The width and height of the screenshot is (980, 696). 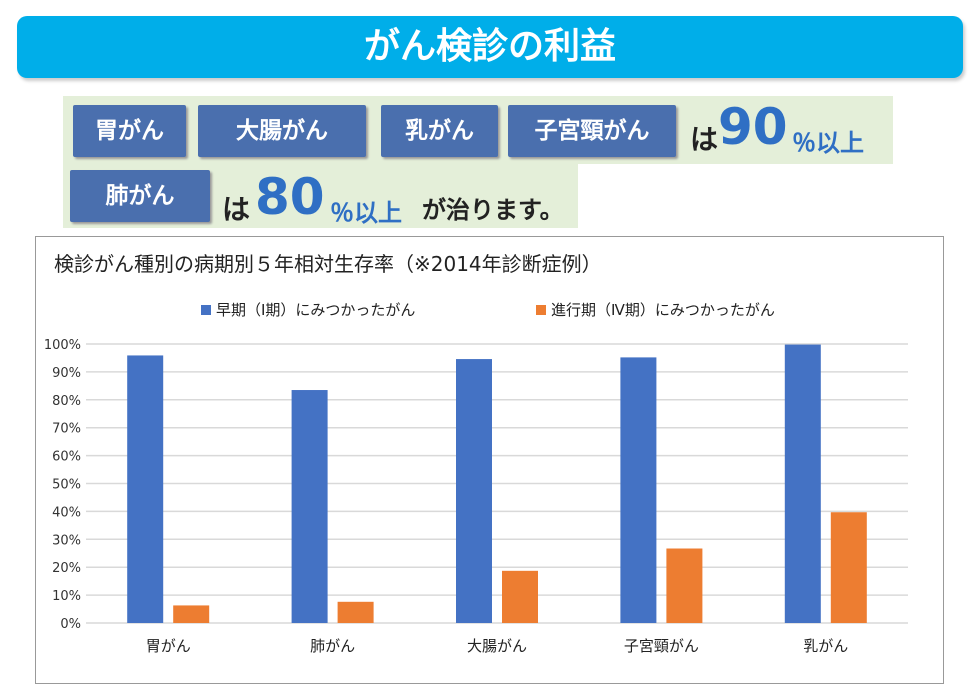 What do you see at coordinates (663, 310) in the screenshot?
I see `legend-advanced: 進行期（Ⅳ期）にみつかったがん` at bounding box center [663, 310].